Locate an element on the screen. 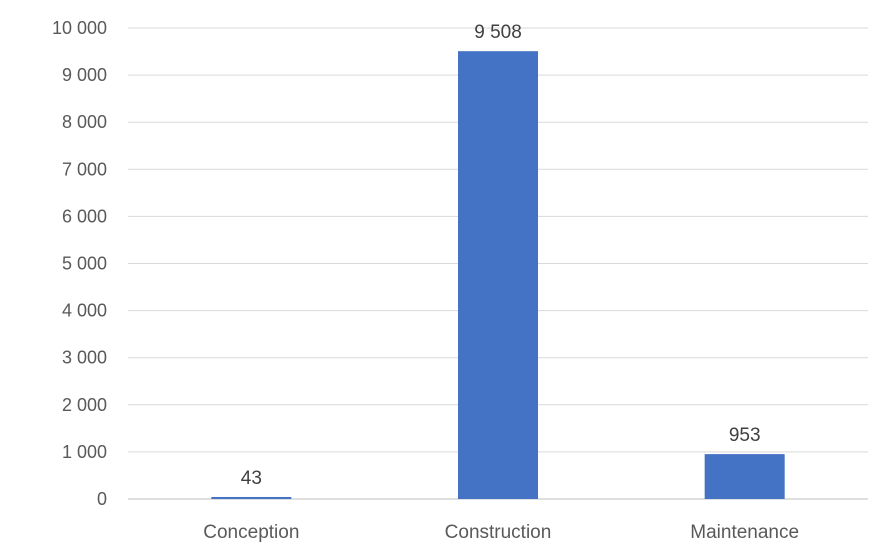 The image size is (880, 545). y-tick-label: 7 000 is located at coordinates (84, 169).